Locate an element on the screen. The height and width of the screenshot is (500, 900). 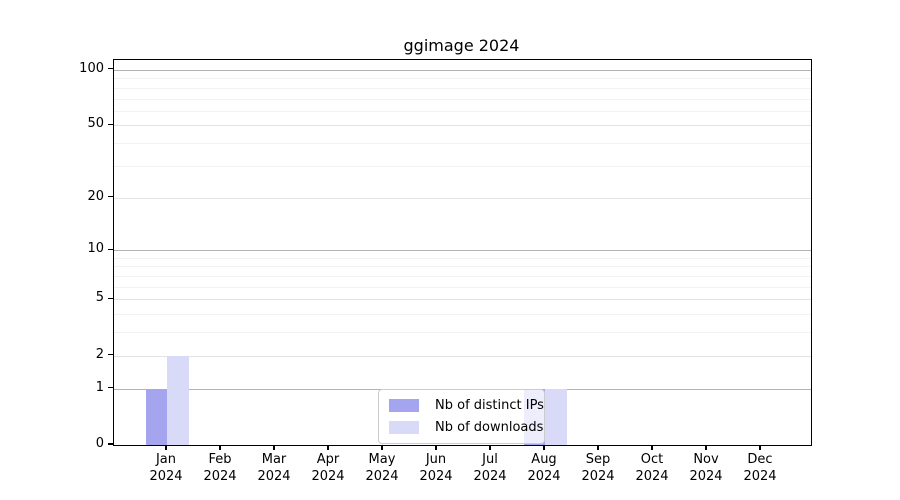
legend-item-distinct-ips: Nb of distinct IPs is located at coordinates (466, 405).